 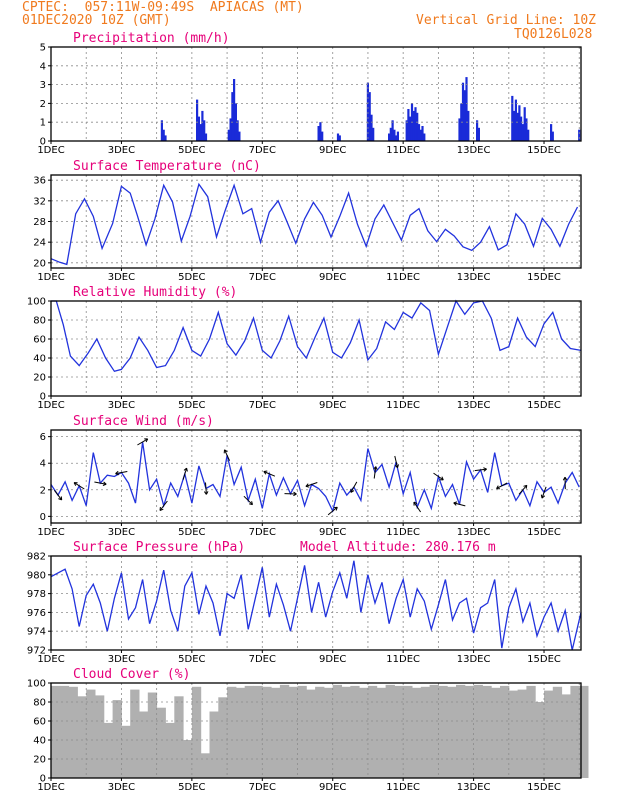 What do you see at coordinates (544, 277) in the screenshot?
I see `x-tick-label: 15DEC` at bounding box center [544, 277].